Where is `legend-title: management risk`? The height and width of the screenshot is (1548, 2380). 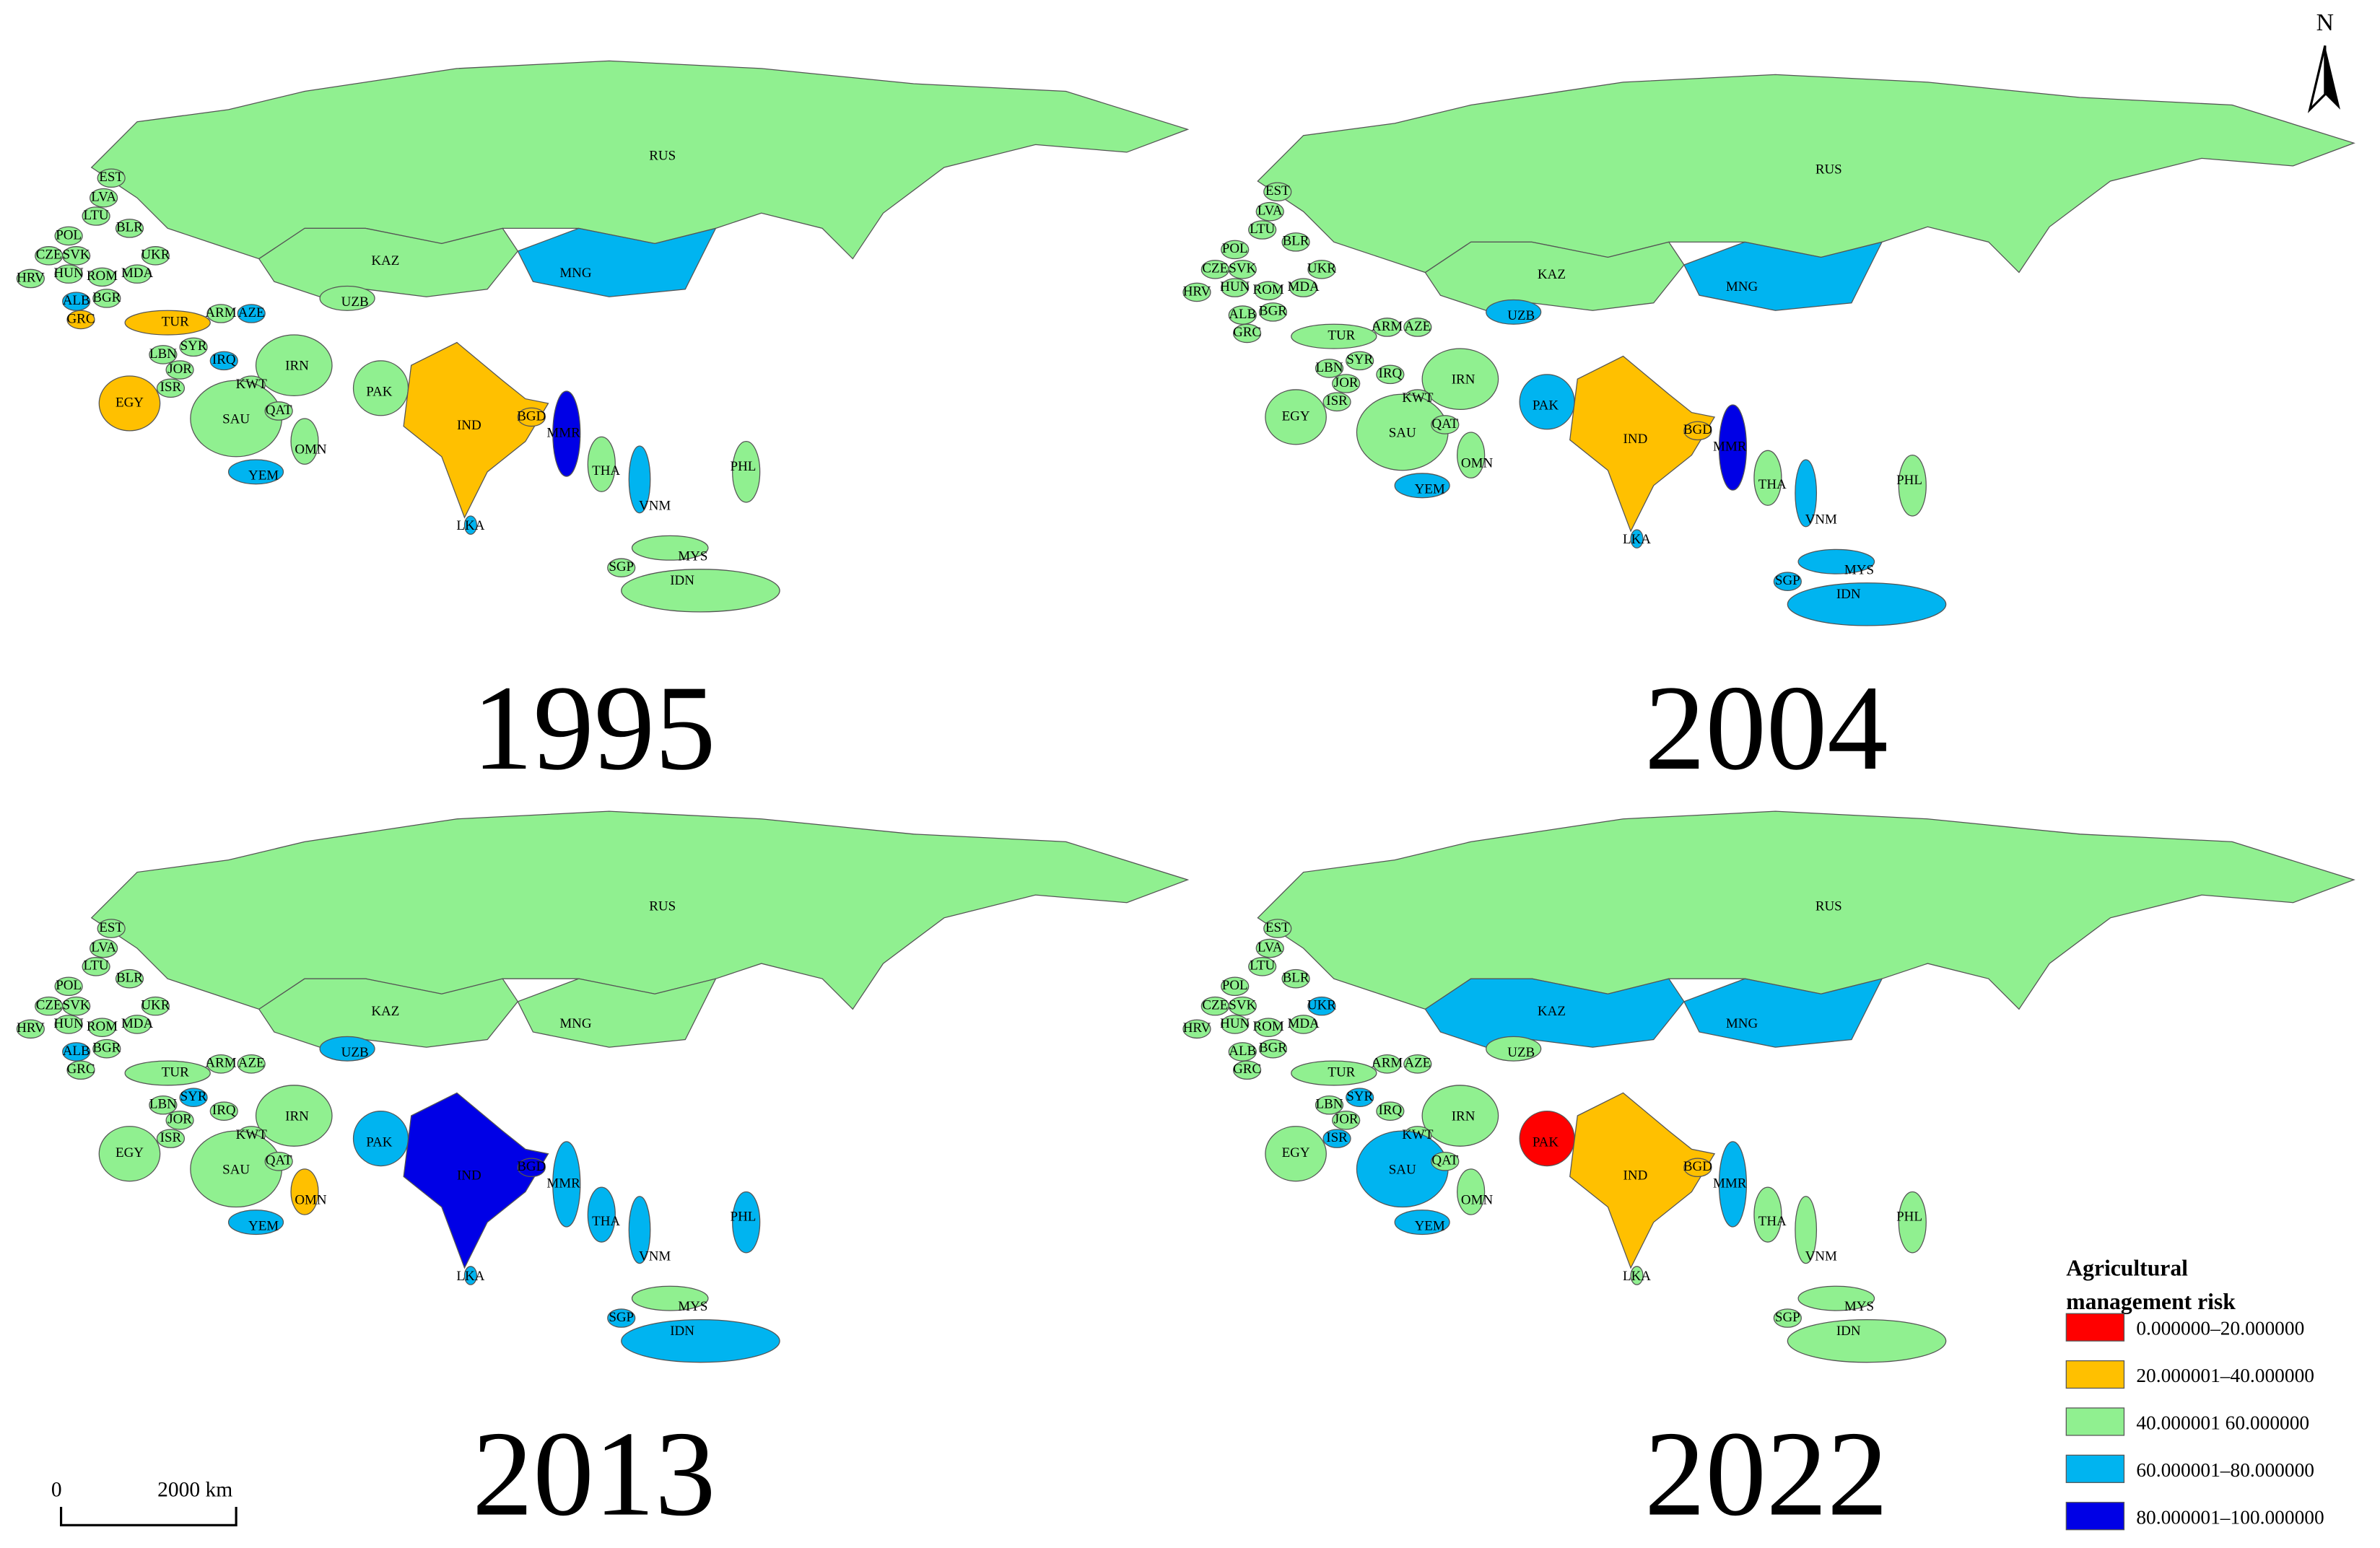 legend-title: management risk is located at coordinates (2151, 1301).